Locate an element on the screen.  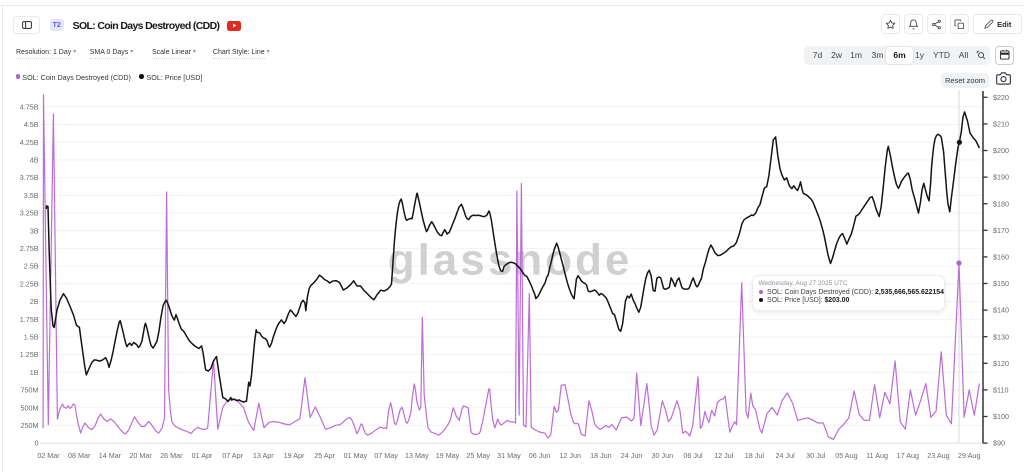
svg-text: 12 Jun is located at coordinates (570, 455).